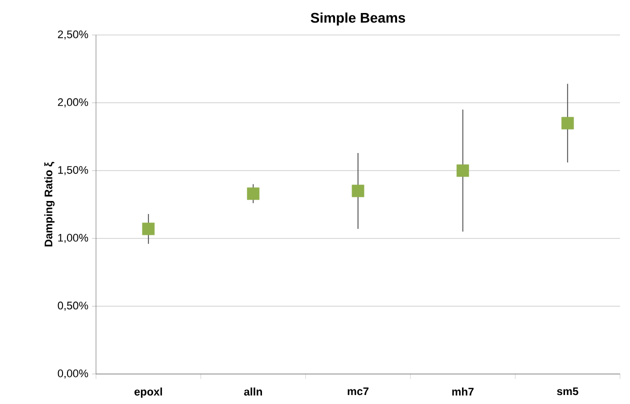  Describe the element at coordinates (73, 306) in the screenshot. I see `y-tick-label: 0,50%` at that location.